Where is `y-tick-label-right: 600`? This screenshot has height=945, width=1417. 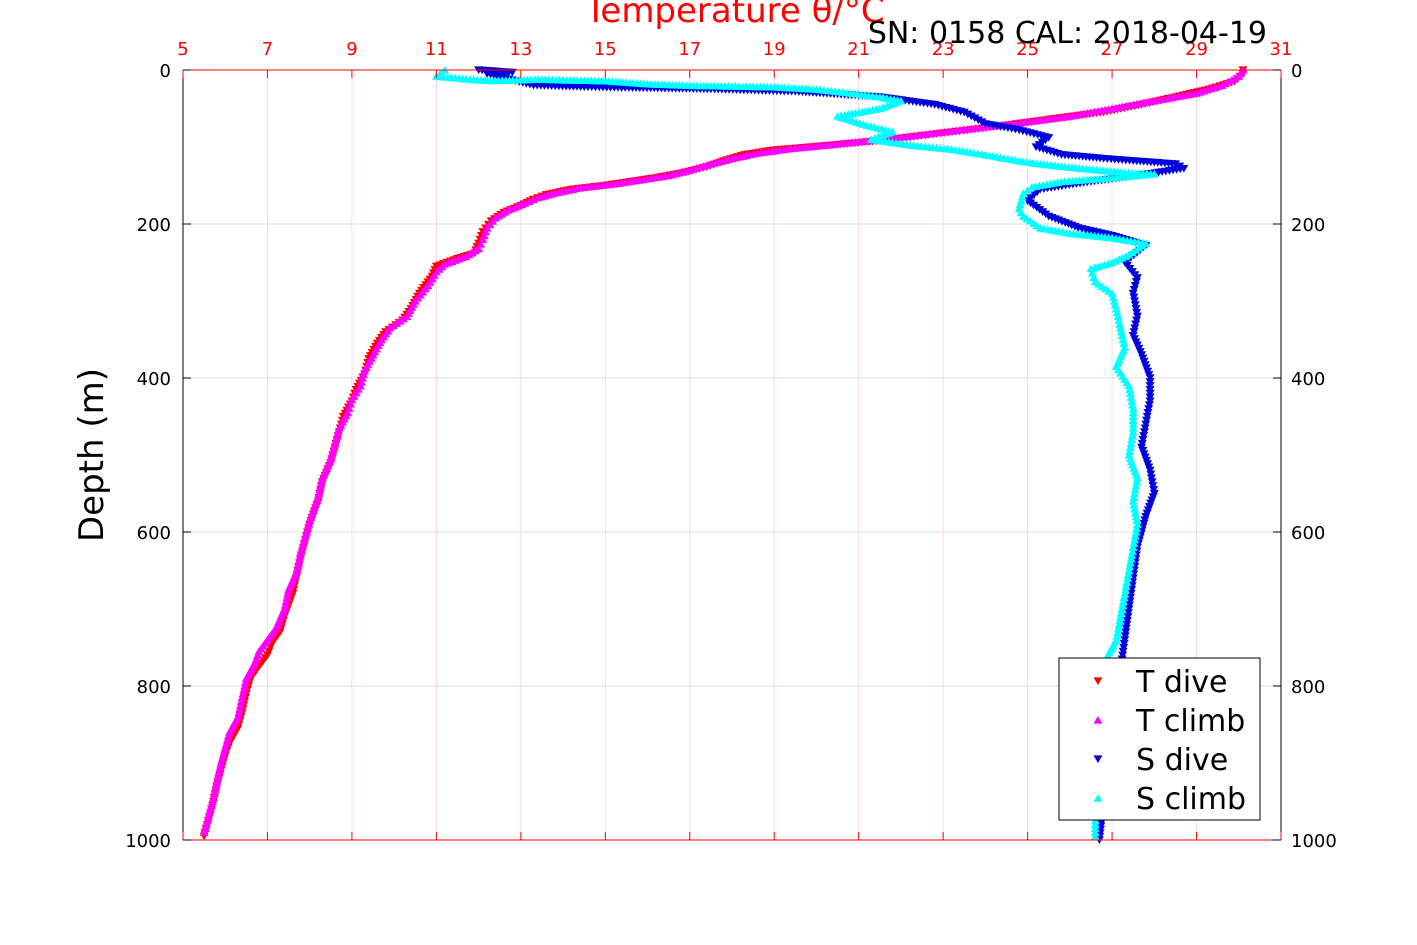 y-tick-label-right: 600 is located at coordinates (1308, 533).